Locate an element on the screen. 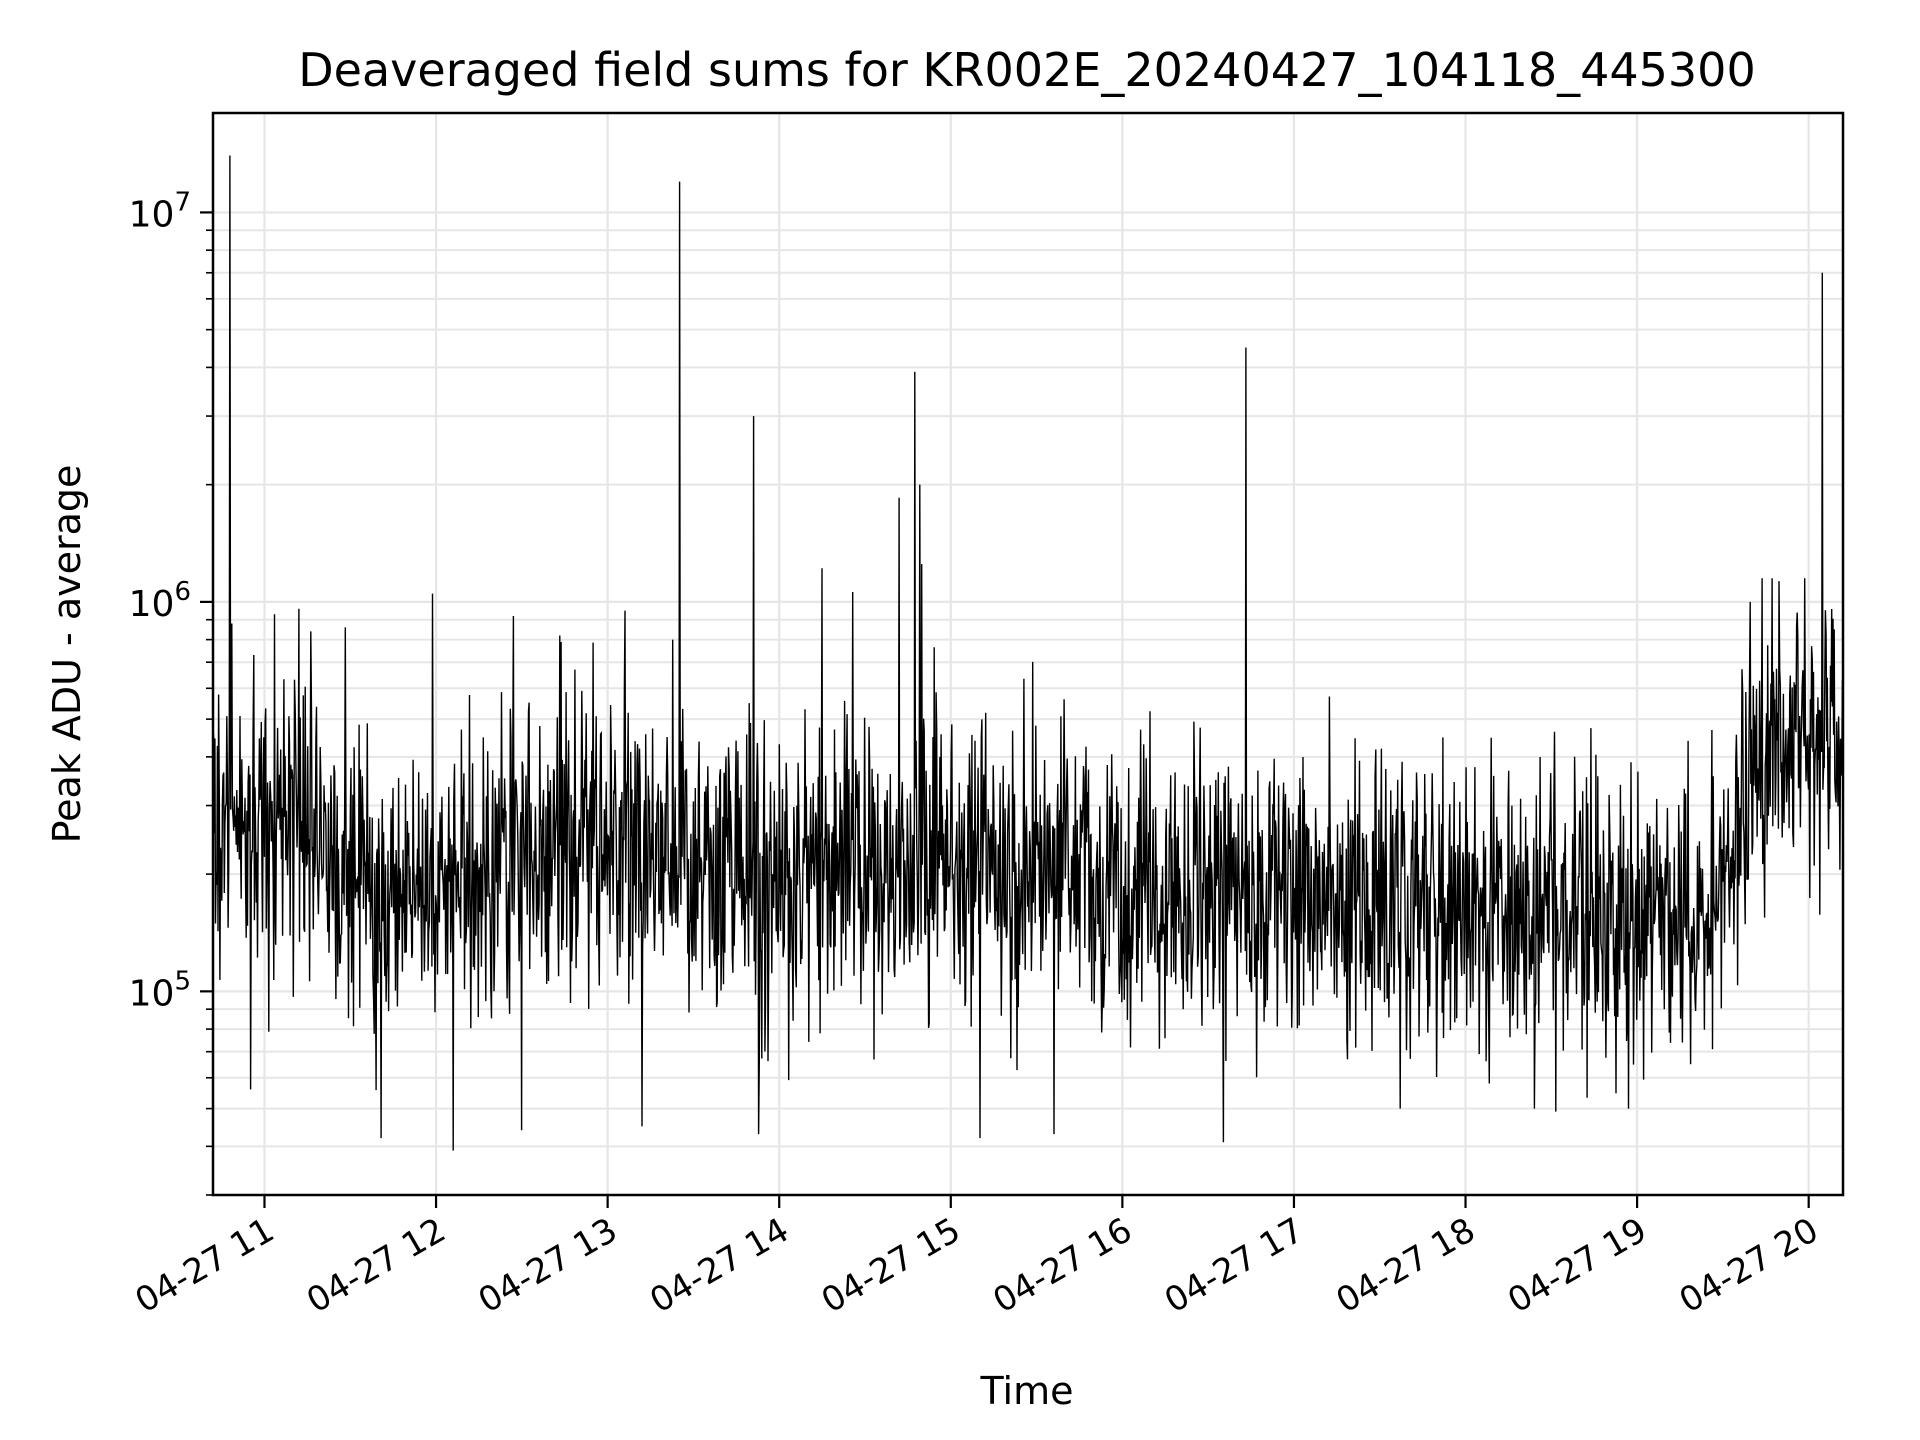 The height and width of the screenshot is (1440, 1920). y-tick-label: 10⁶ is located at coordinates (160, 601).